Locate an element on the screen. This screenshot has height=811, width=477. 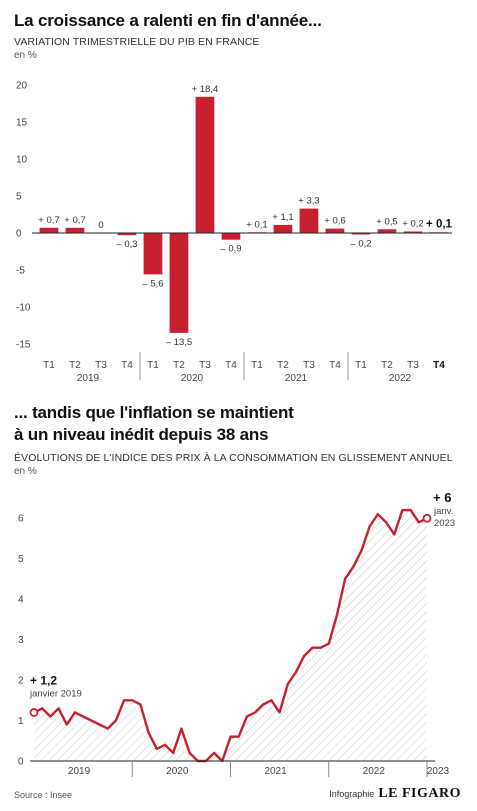
value-label: 0 is located at coordinates (100, 225).